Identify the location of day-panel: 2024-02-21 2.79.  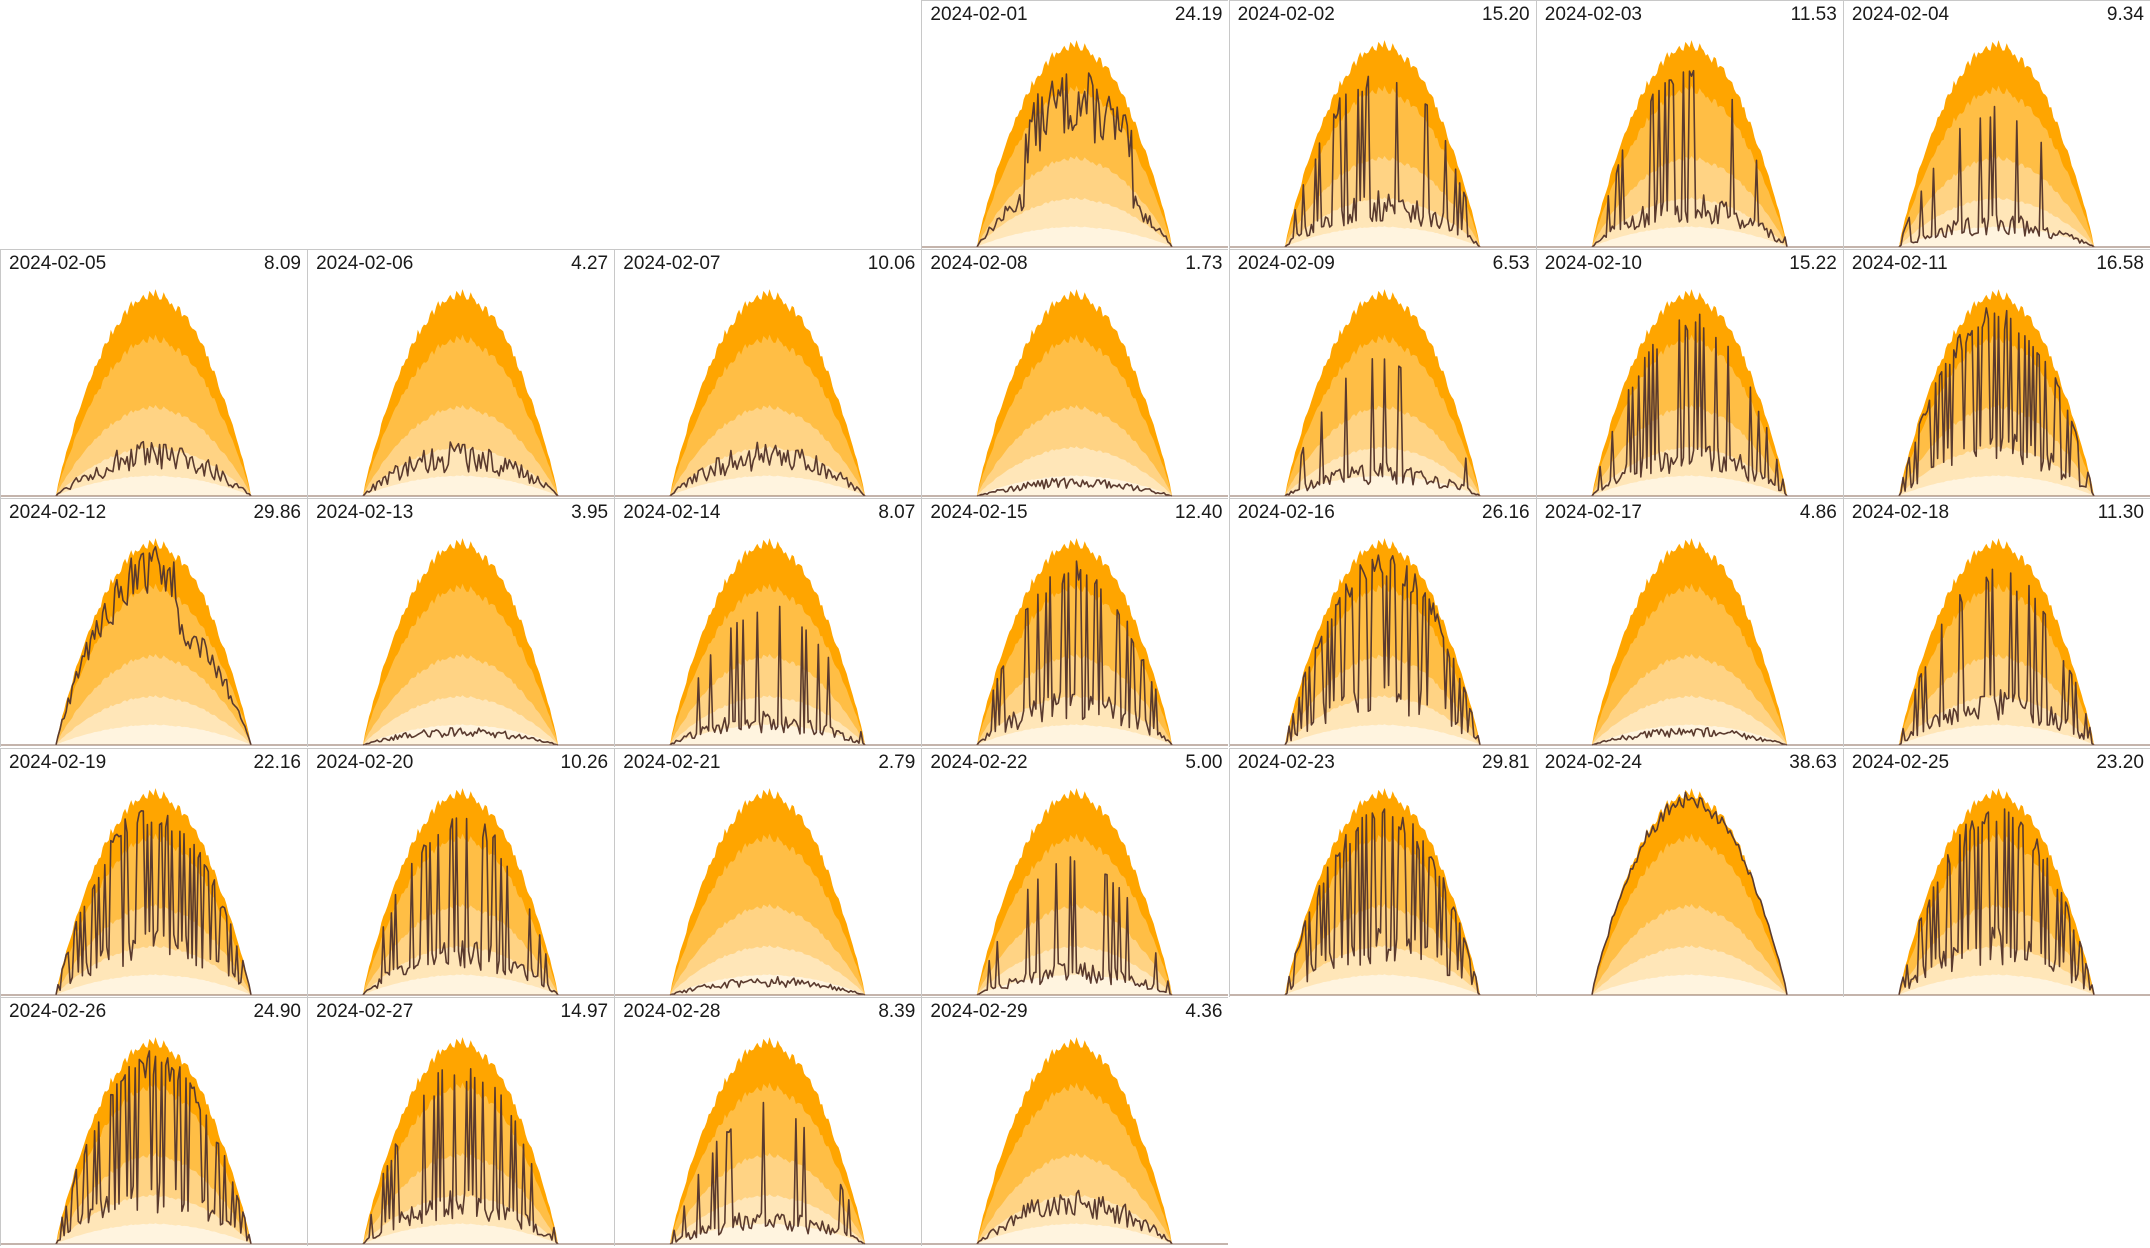
(768, 872).